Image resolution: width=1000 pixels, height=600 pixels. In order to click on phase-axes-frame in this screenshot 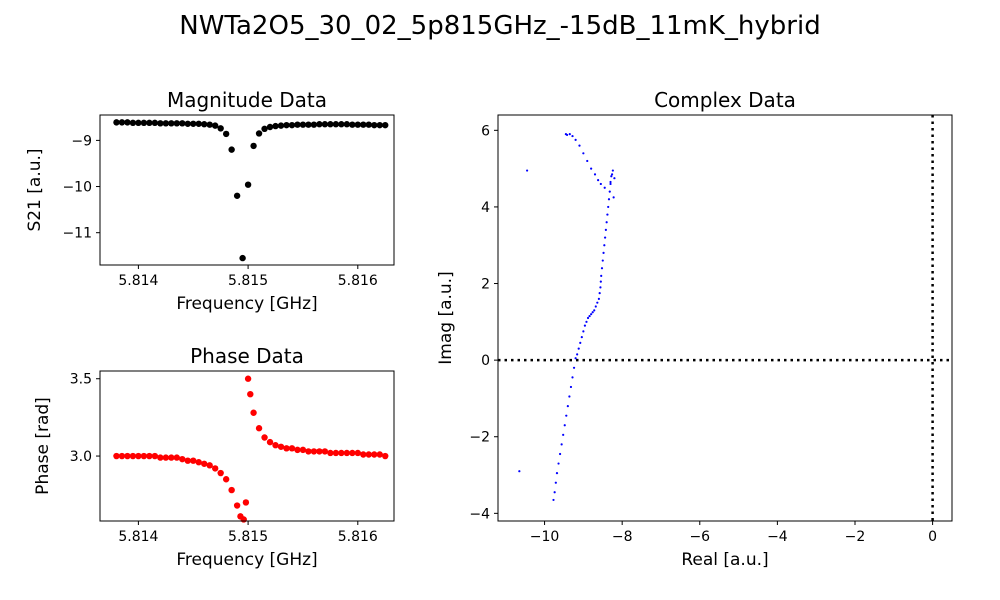, I will do `click(247, 446)`.